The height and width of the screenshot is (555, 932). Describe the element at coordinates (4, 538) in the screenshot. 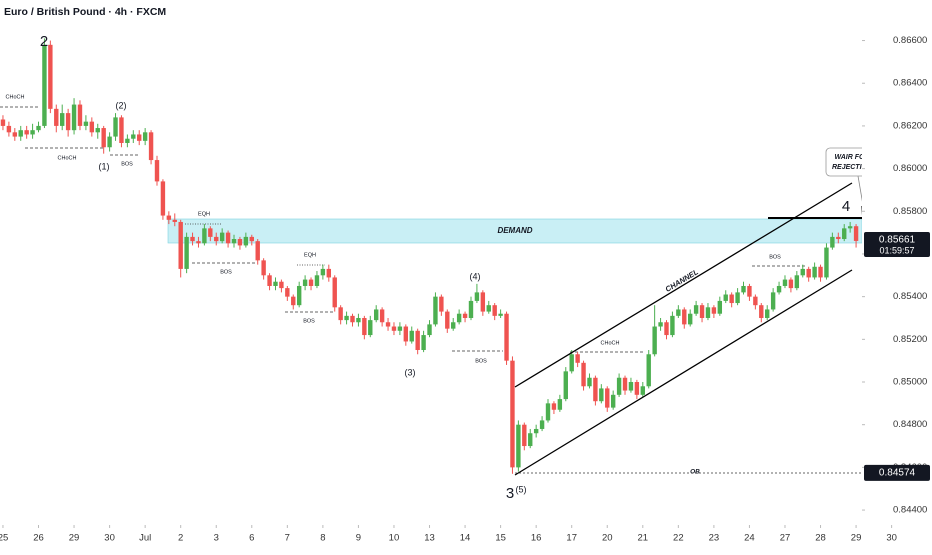

I see `x-tick-label: 25` at that location.